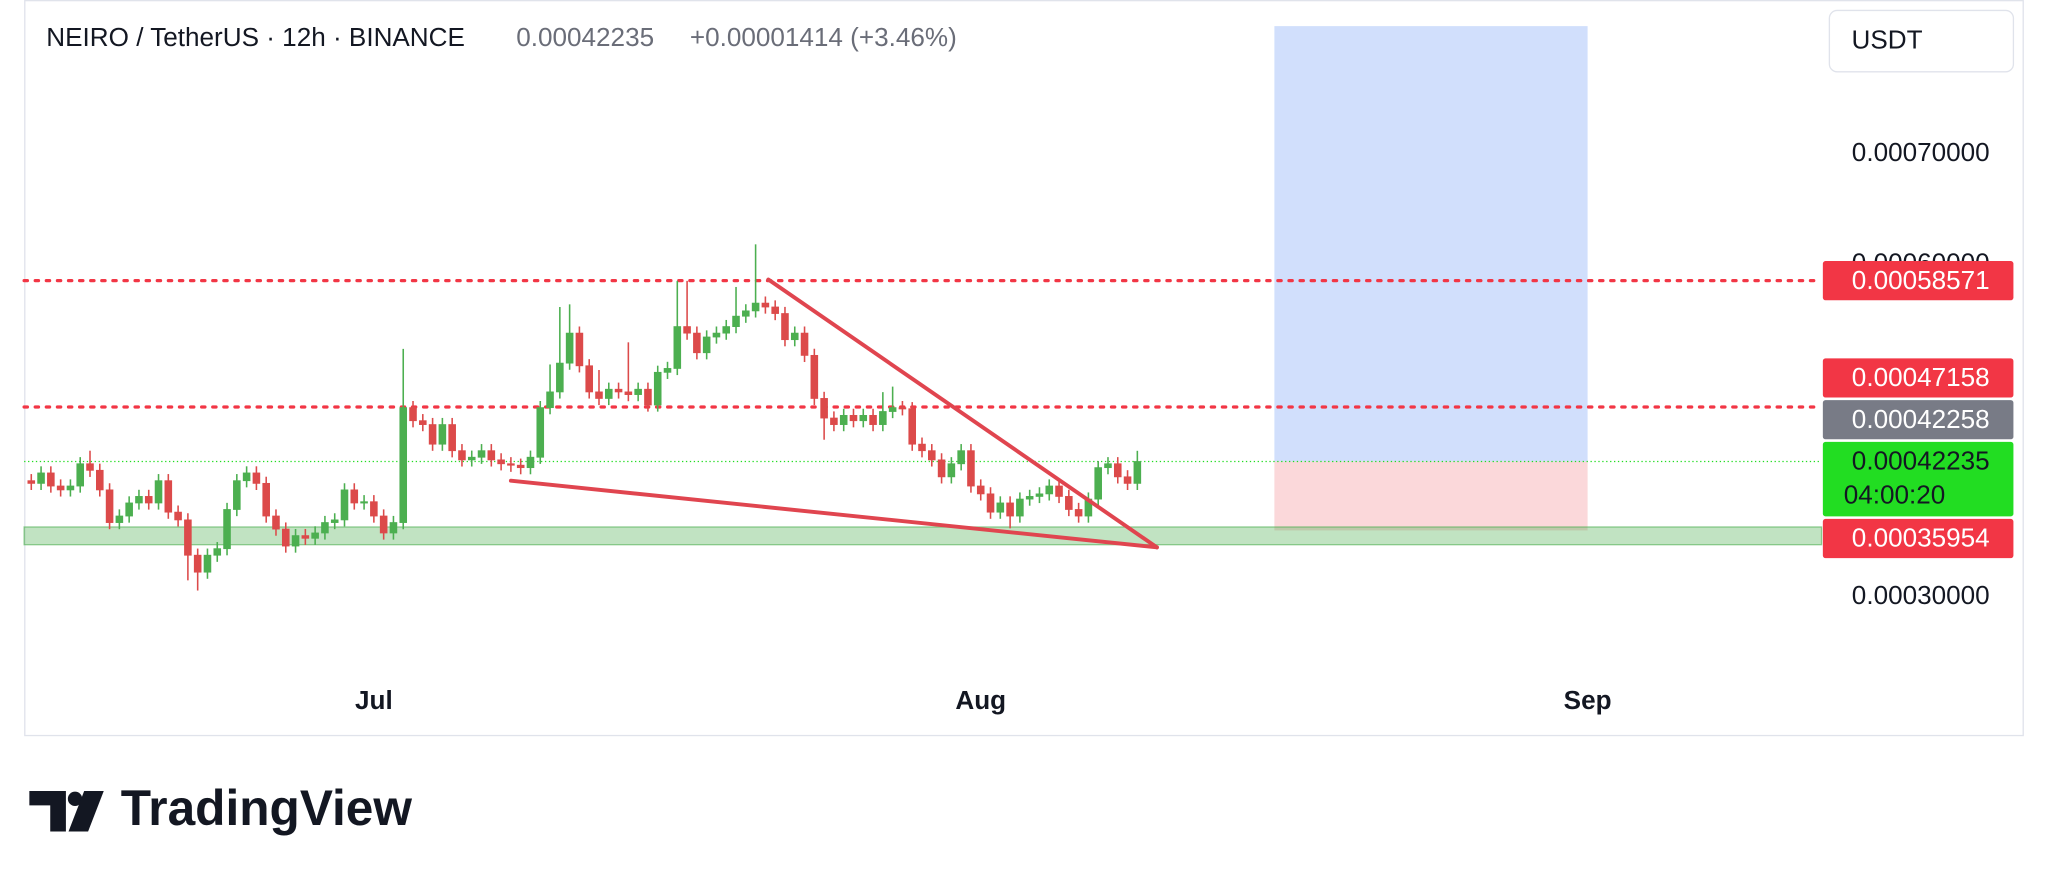 The height and width of the screenshot is (885, 2048). I want to click on target-zone, so click(1431, 244).